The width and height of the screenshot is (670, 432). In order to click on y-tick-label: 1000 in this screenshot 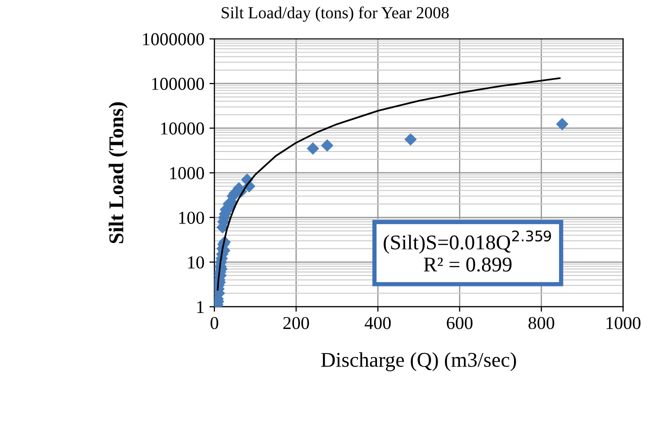, I will do `click(187, 173)`.